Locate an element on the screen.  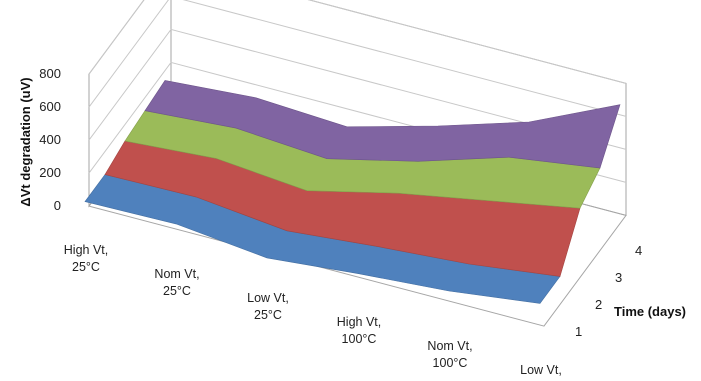
y-tick-label: 0 is located at coordinates (57, 205).